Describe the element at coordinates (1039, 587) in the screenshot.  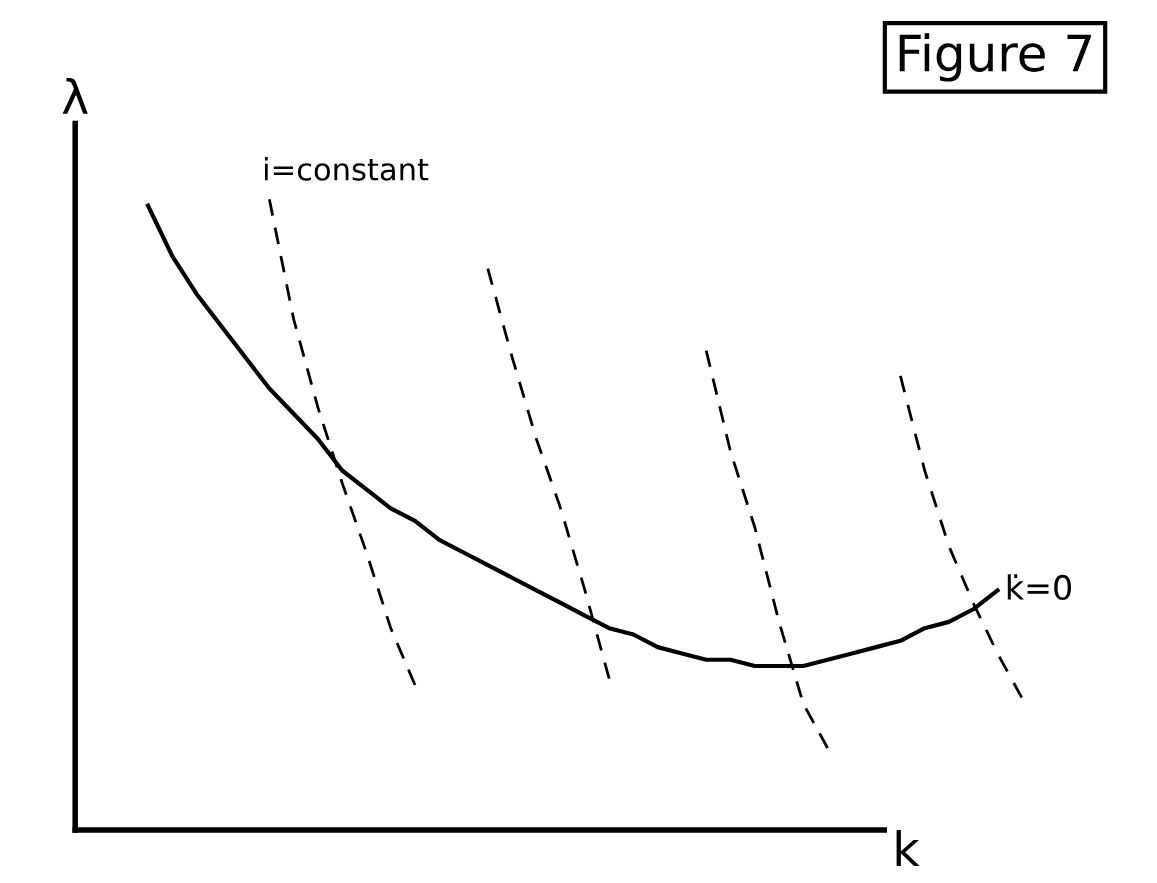
I see `series-label: k̇=0` at that location.